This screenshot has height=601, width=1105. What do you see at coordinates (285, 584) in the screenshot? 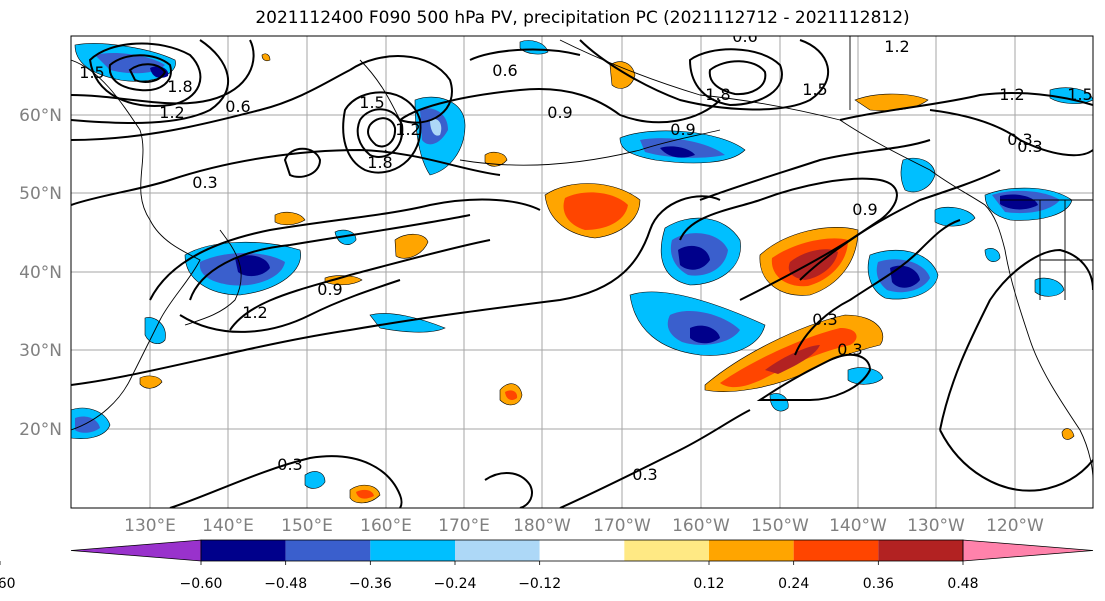
I see `colorbar-tick-label: −0.48` at bounding box center [285, 584].